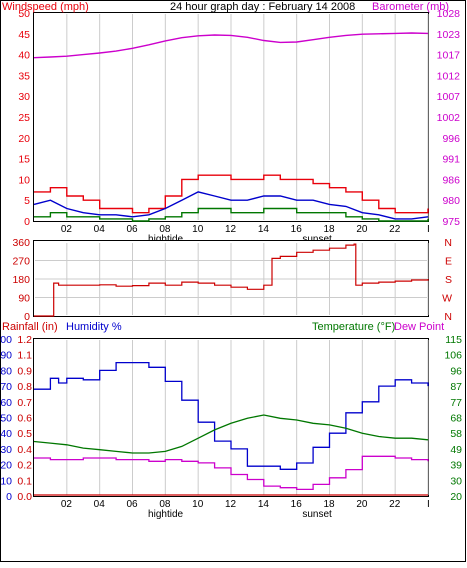  Describe the element at coordinates (24, 450) in the screenshot. I see `rain-tick-label: 0.4` at that location.